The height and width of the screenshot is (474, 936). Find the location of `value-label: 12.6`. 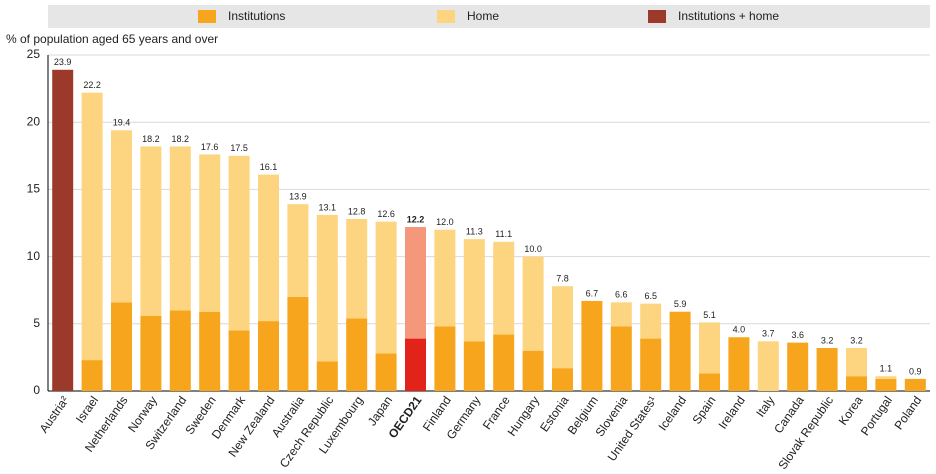

value-label: 12.6 is located at coordinates (386, 214).